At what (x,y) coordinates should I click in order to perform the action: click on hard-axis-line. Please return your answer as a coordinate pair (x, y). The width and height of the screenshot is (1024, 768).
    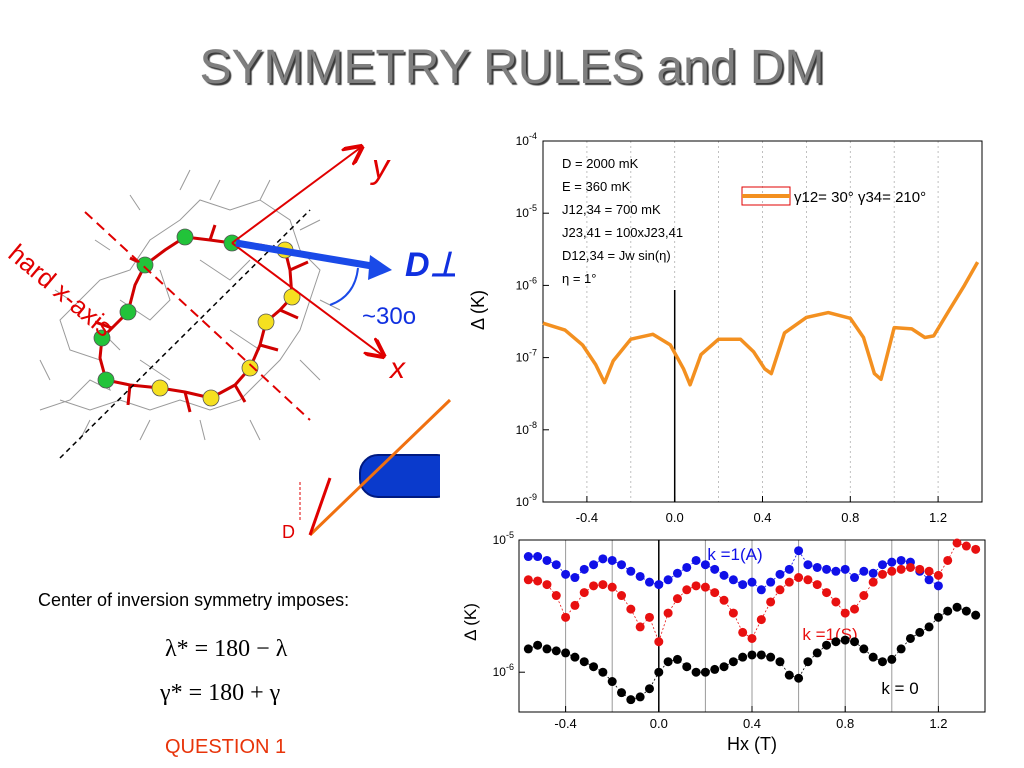
    Looking at the image, I should click on (197, 316).